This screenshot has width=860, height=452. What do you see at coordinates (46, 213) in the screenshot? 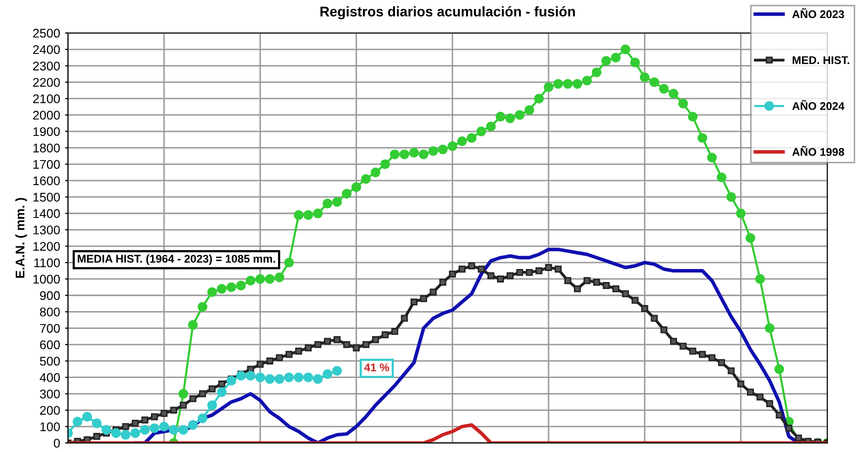
I see `y-tick-label: 1400` at bounding box center [46, 213].